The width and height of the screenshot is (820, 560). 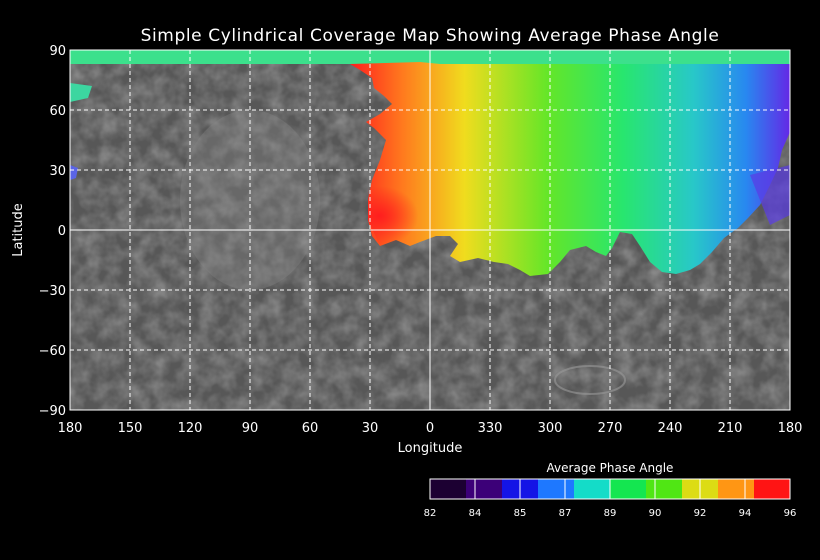 What do you see at coordinates (52, 231) in the screenshot?
I see `y-tick-labels: 90 60 30 0 −30 −60 −90` at bounding box center [52, 231].